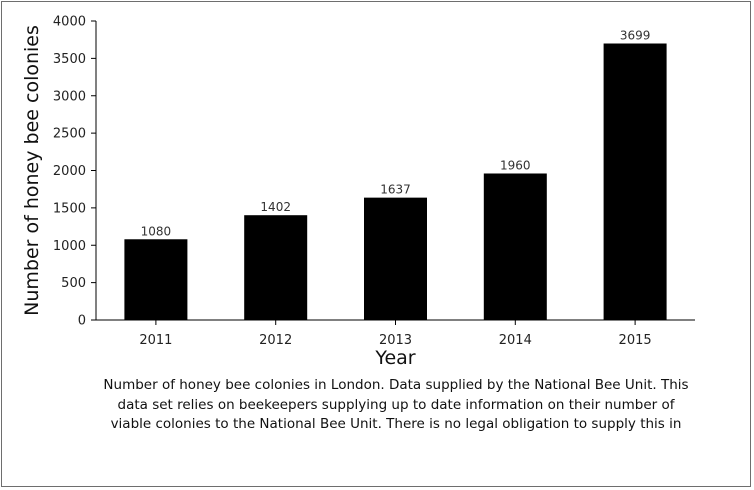 The width and height of the screenshot is (754, 490). What do you see at coordinates (69, 134) in the screenshot?
I see `y-tick-label: 2500` at bounding box center [69, 134].